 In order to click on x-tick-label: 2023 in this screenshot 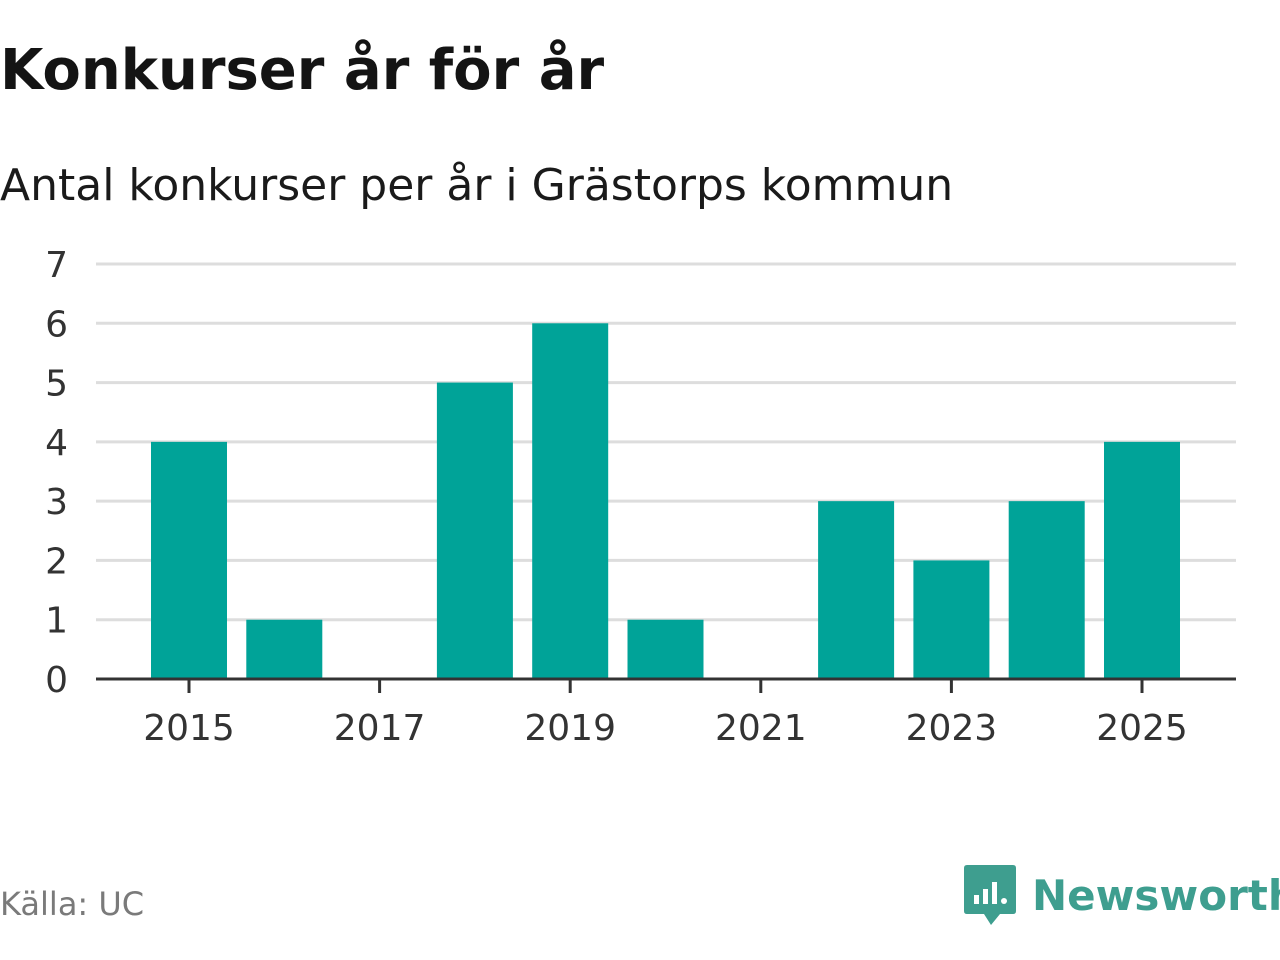, I will do `click(952, 728)`.